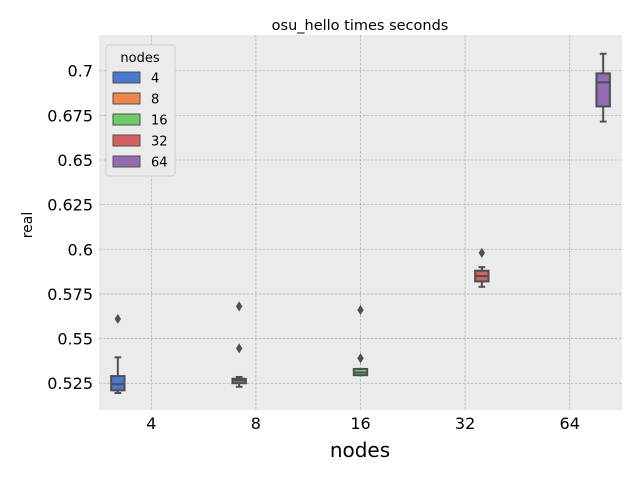 The image size is (640, 480). I want to click on x-tick-label: 64, so click(570, 423).